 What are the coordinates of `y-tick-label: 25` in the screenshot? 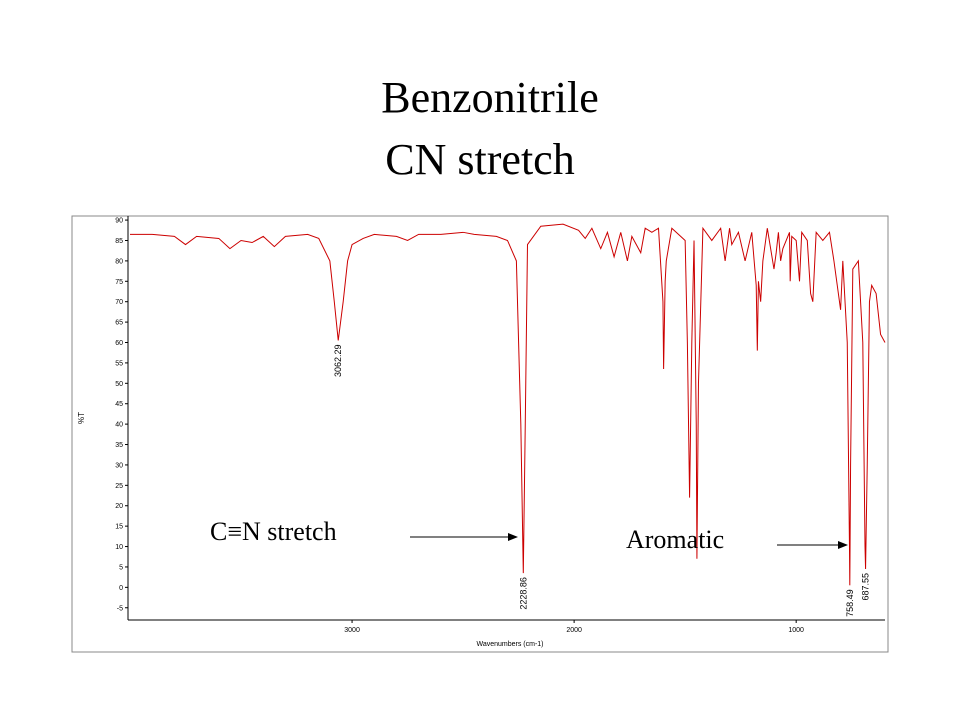 It's located at (119, 486).